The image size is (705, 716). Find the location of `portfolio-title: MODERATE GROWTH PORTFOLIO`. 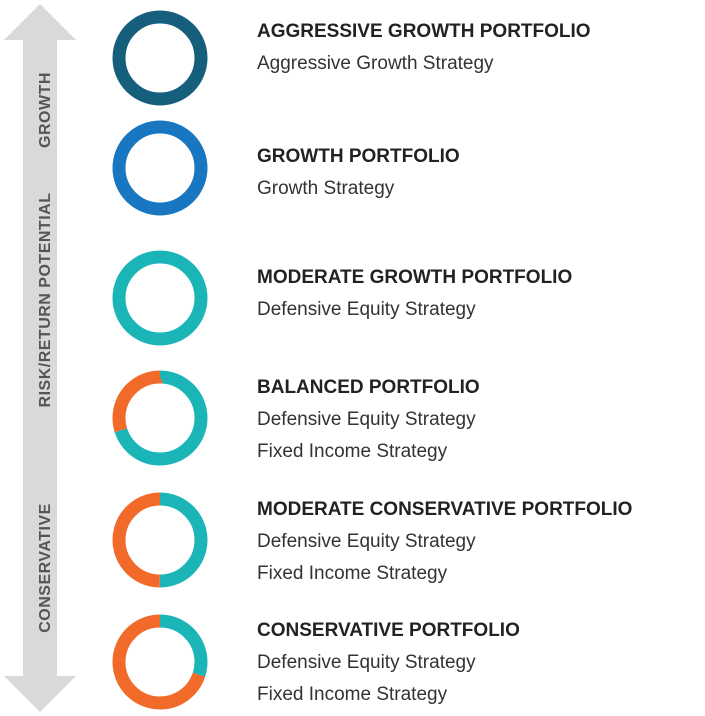

portfolio-title: MODERATE GROWTH PORTFOLIO is located at coordinates (414, 277).